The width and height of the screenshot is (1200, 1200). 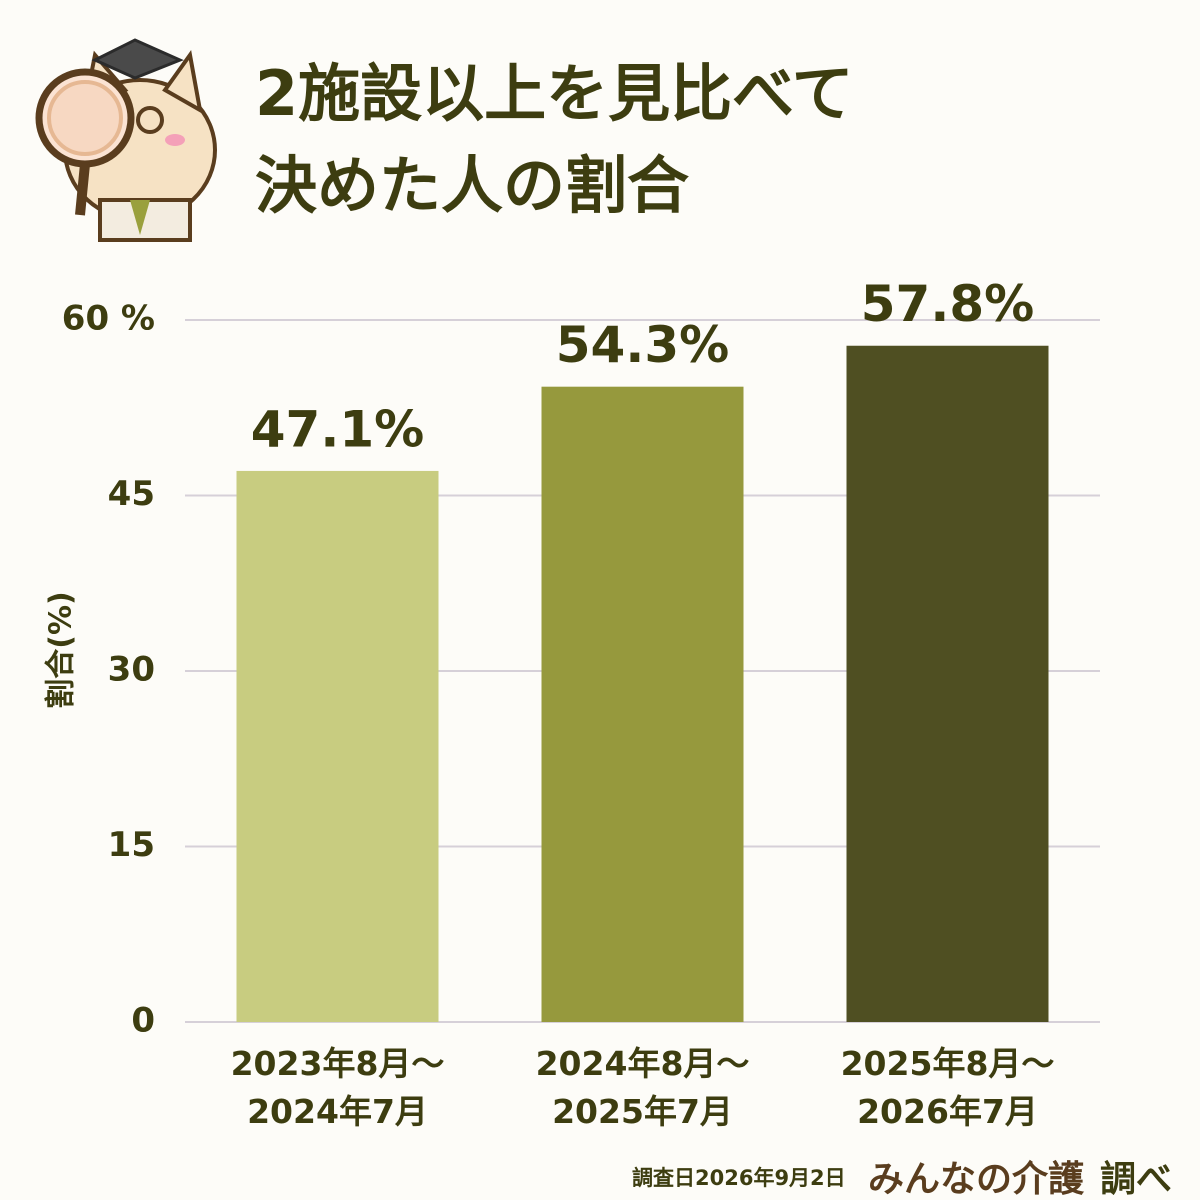 I want to click on brand: みんなの介護, so click(x=976, y=1179).